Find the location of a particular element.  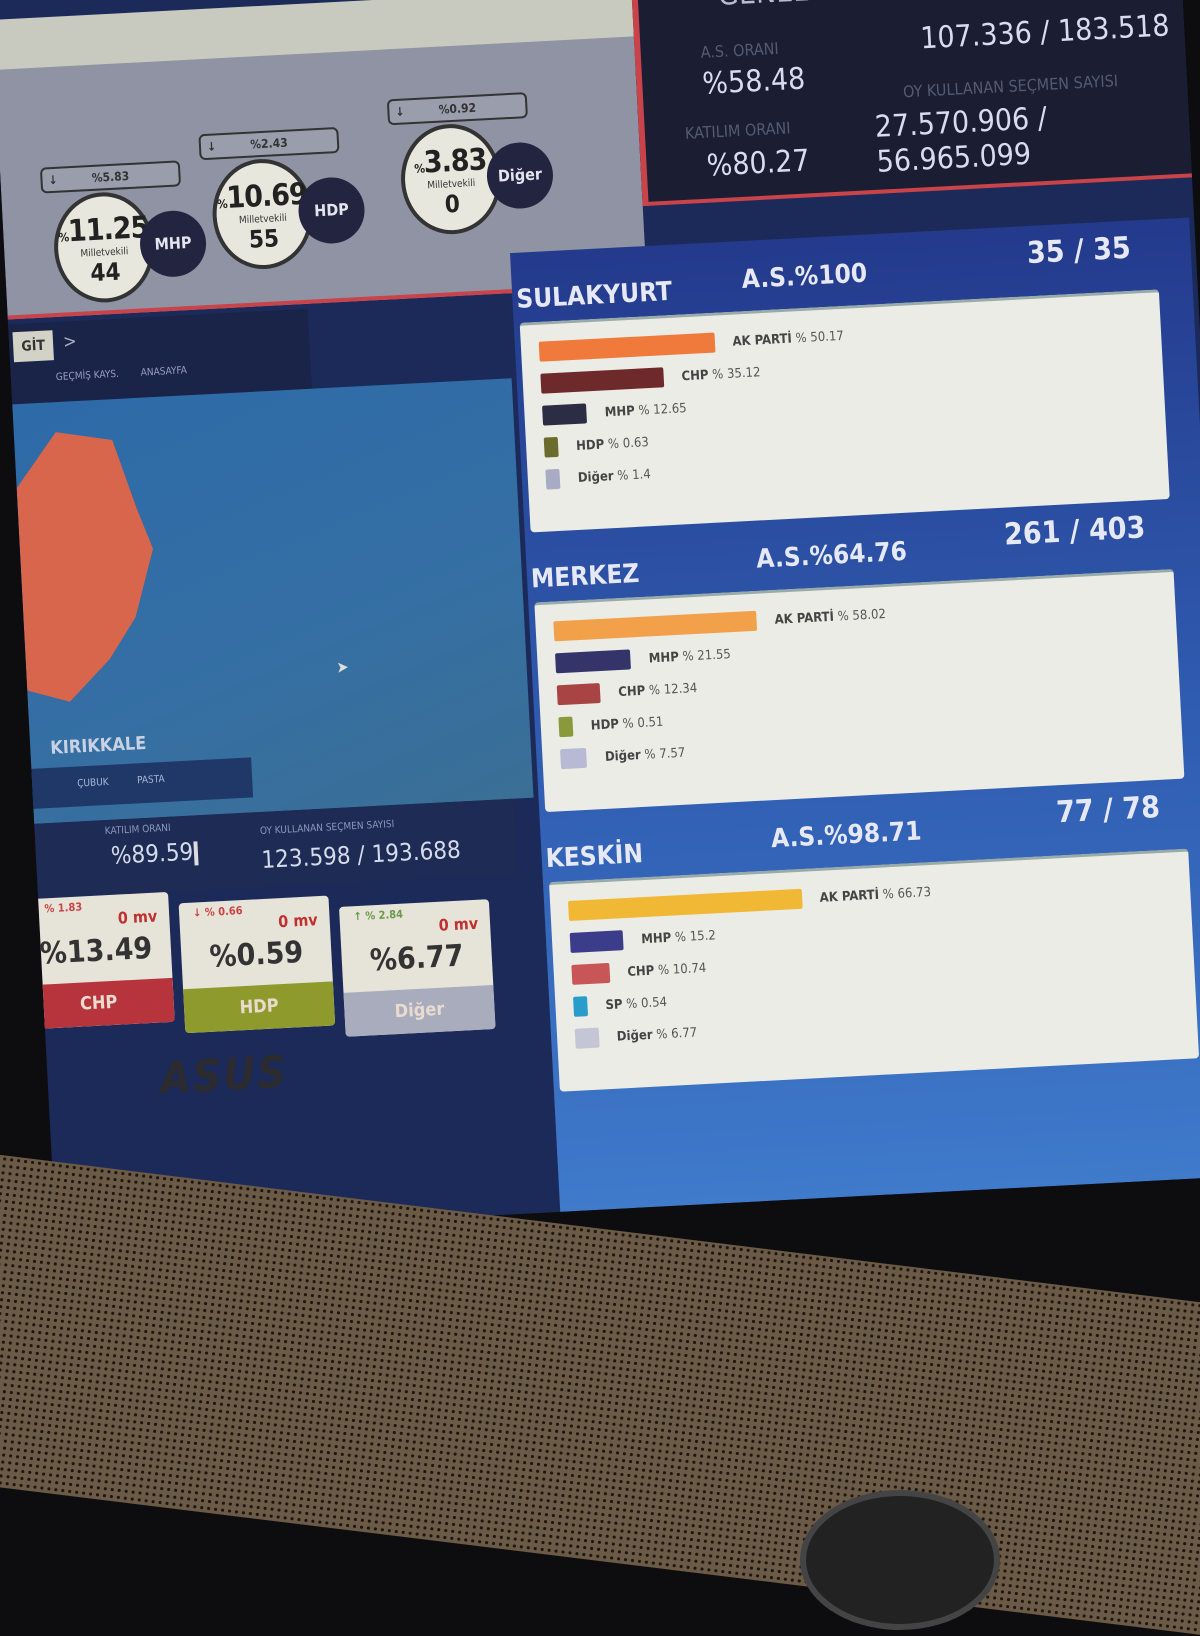

party-card-chp: ↓ % 1.83 0 mv %13.49 CHP is located at coordinates (96, 960).